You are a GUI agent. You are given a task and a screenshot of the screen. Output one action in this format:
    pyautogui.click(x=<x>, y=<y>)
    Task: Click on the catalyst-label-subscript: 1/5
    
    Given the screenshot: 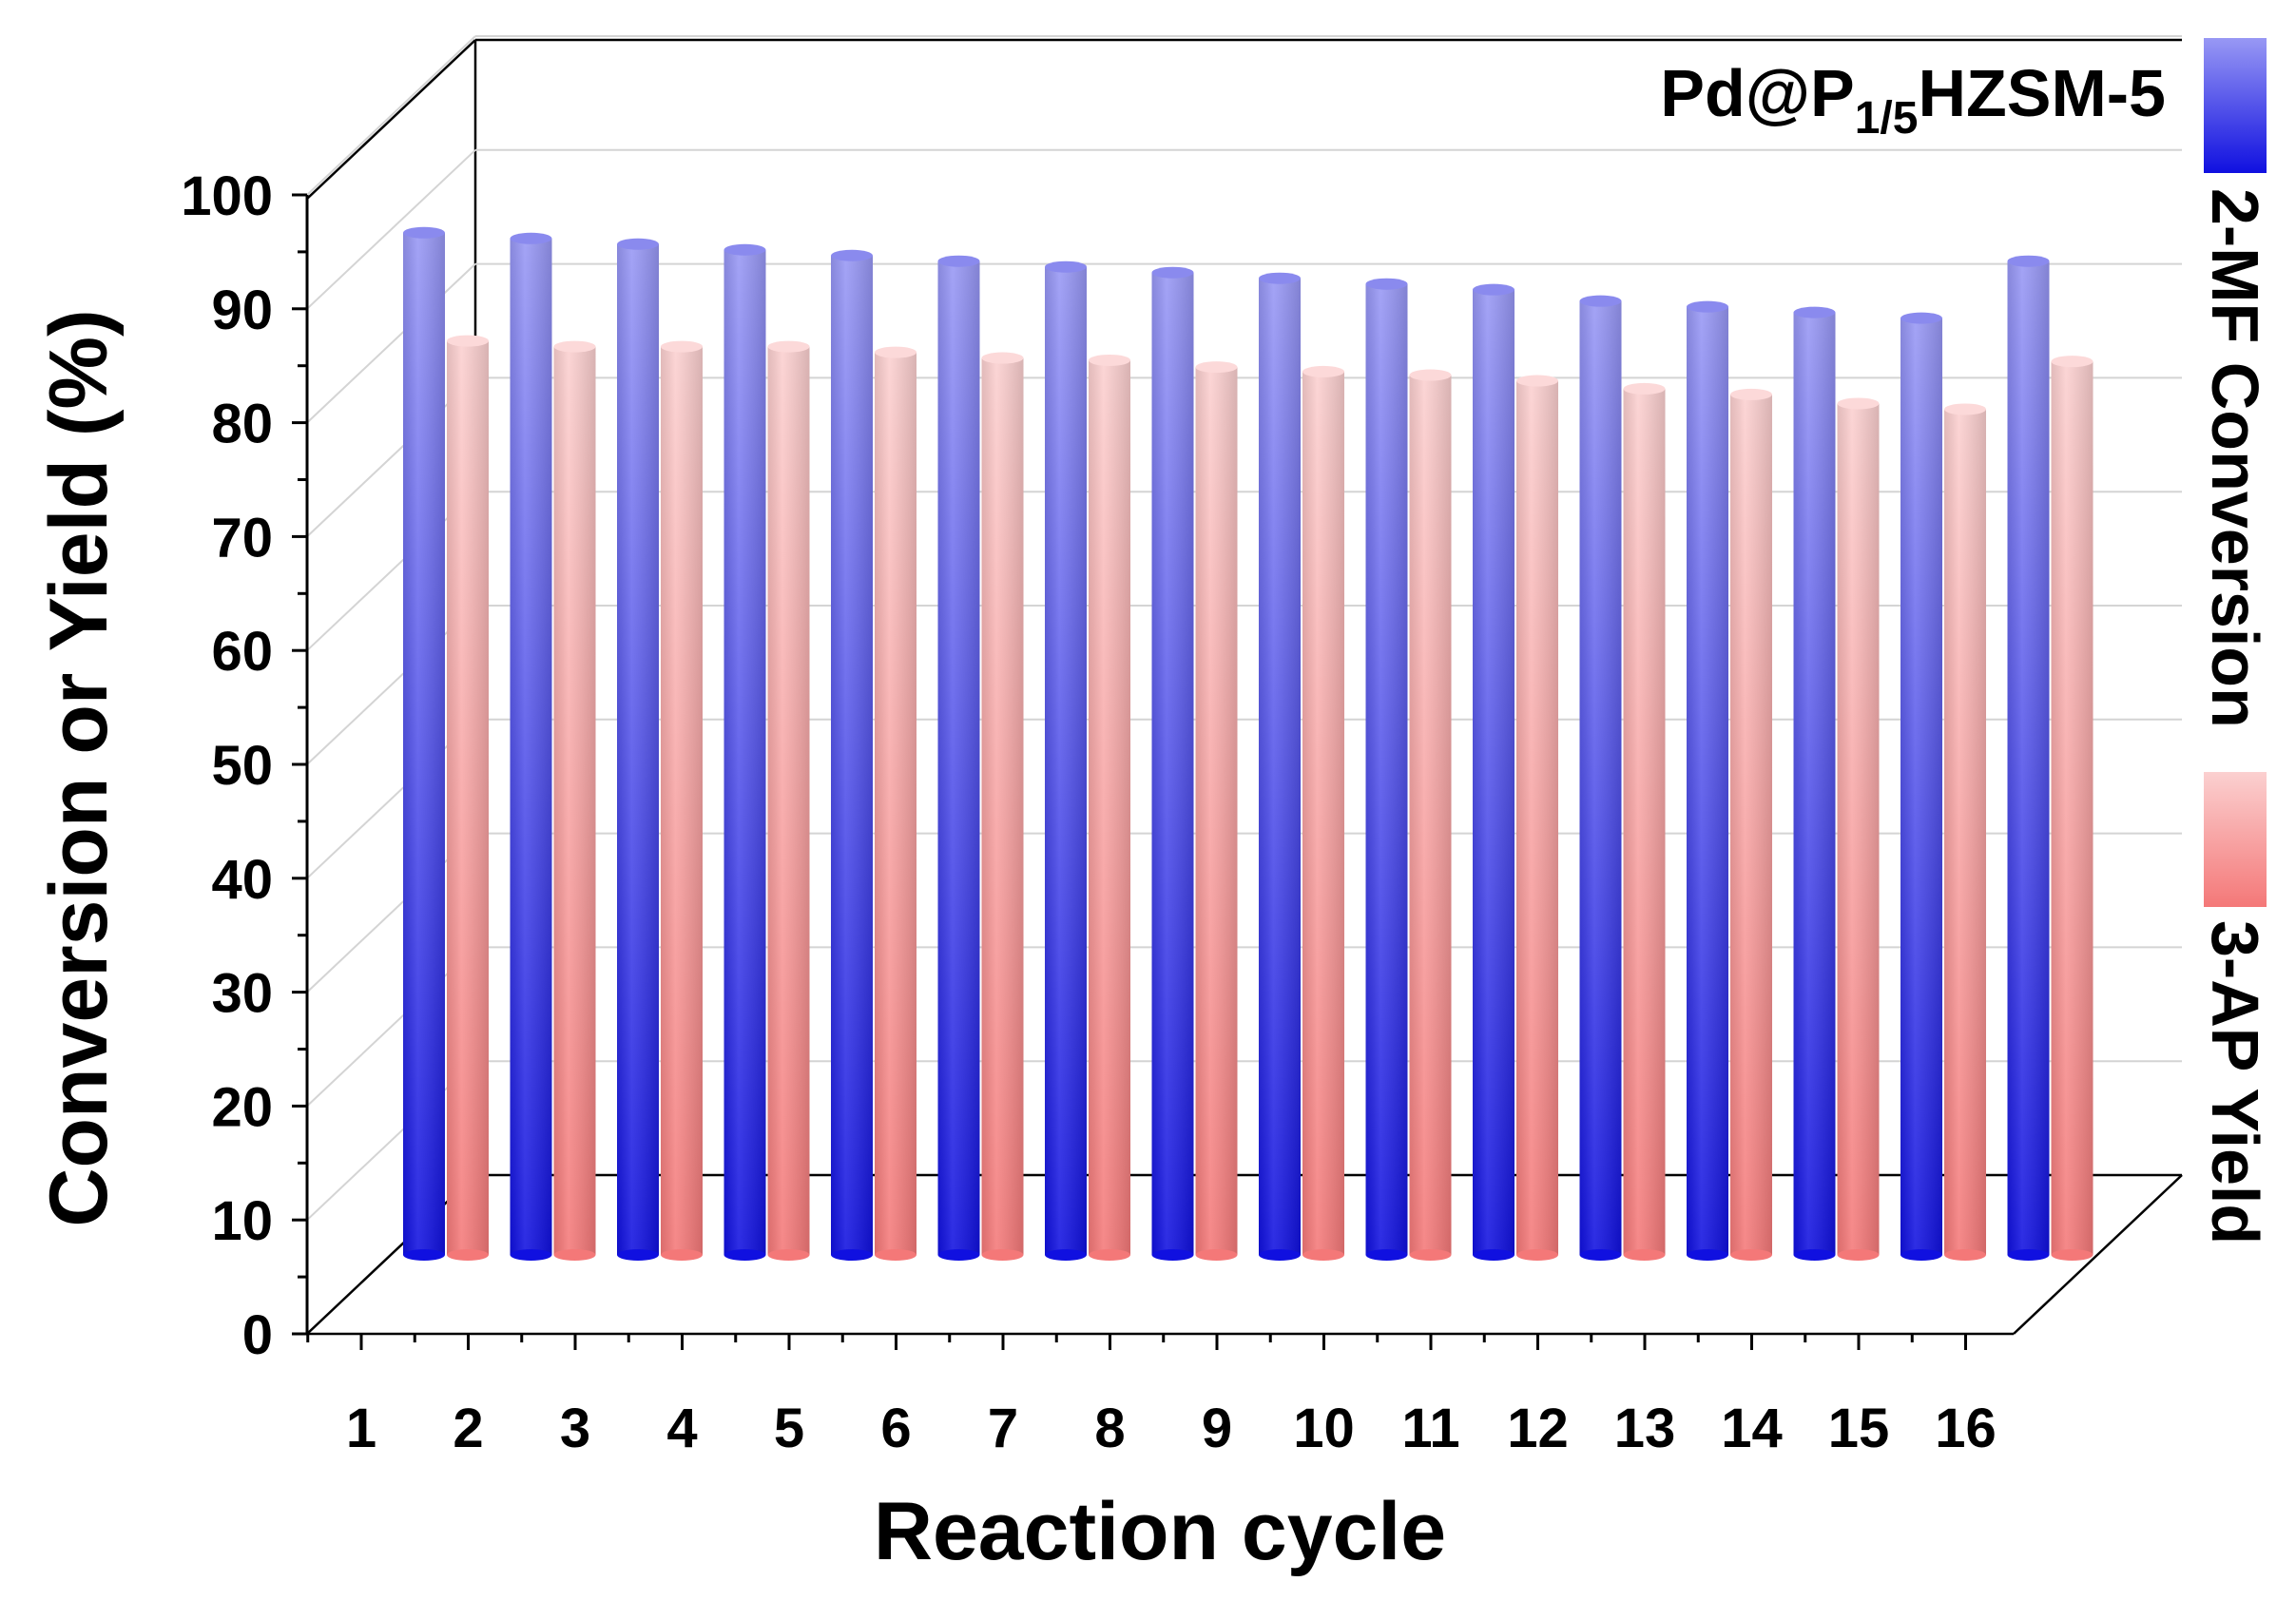 What is the action you would take?
    pyautogui.click(x=1887, y=118)
    